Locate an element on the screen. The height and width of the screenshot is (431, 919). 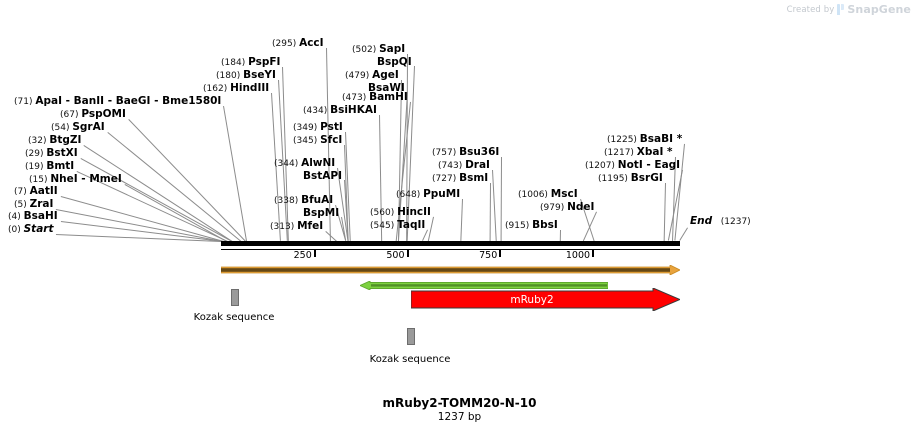
enzyme-label-502-cont: BspQI is located at coordinates (394, 62).